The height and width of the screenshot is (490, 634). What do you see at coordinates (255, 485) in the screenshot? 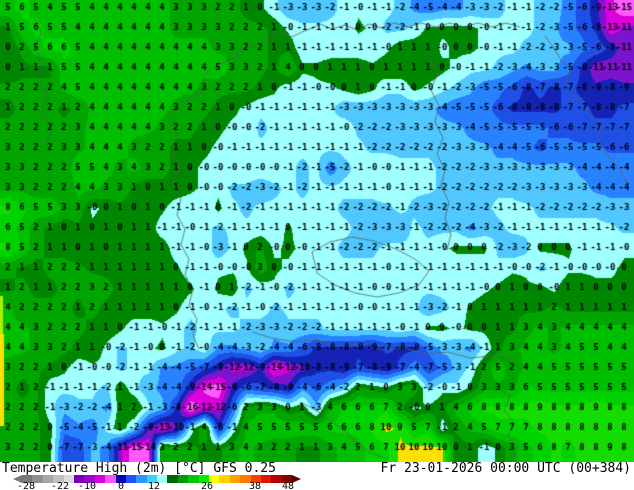
I see `colorbar-tick-label: 38` at bounding box center [255, 485].